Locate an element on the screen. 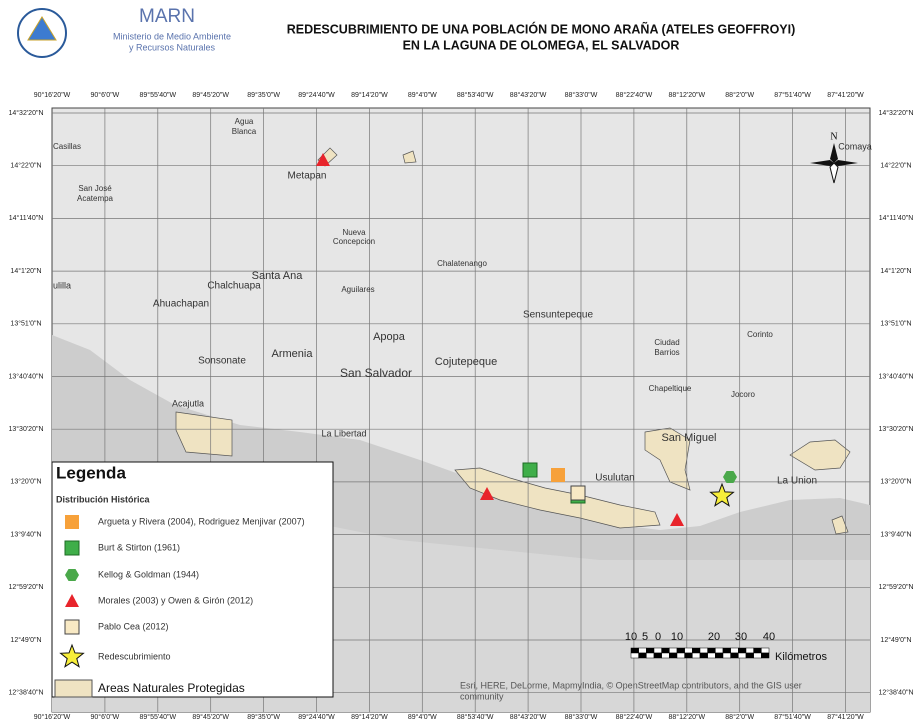 This screenshot has width=921, height=722. place-label: La Union is located at coordinates (797, 481).